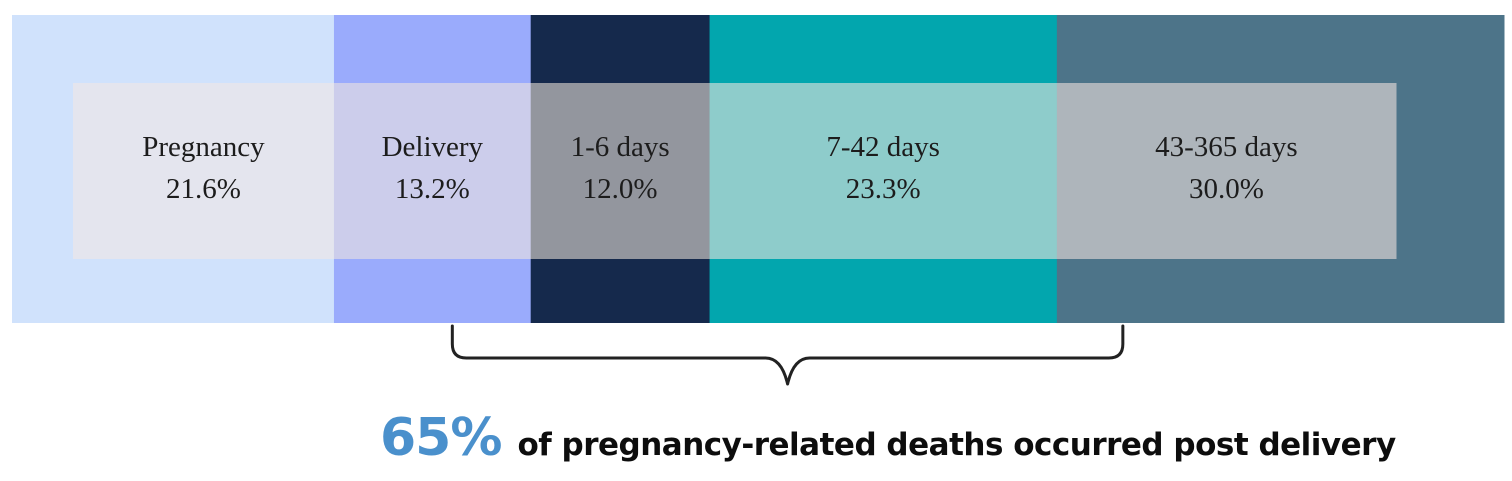  Describe the element at coordinates (883, 168) in the screenshot. I see `segment-label-7-42-days: 7-42 days 23.3%` at that location.